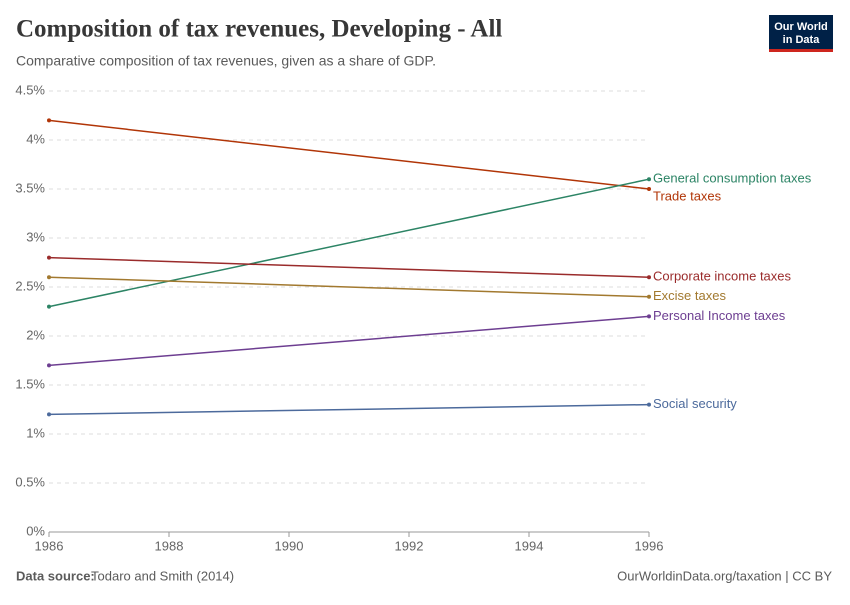 The height and width of the screenshot is (605, 850). I want to click on legend-label: Excise taxes, so click(689, 295).